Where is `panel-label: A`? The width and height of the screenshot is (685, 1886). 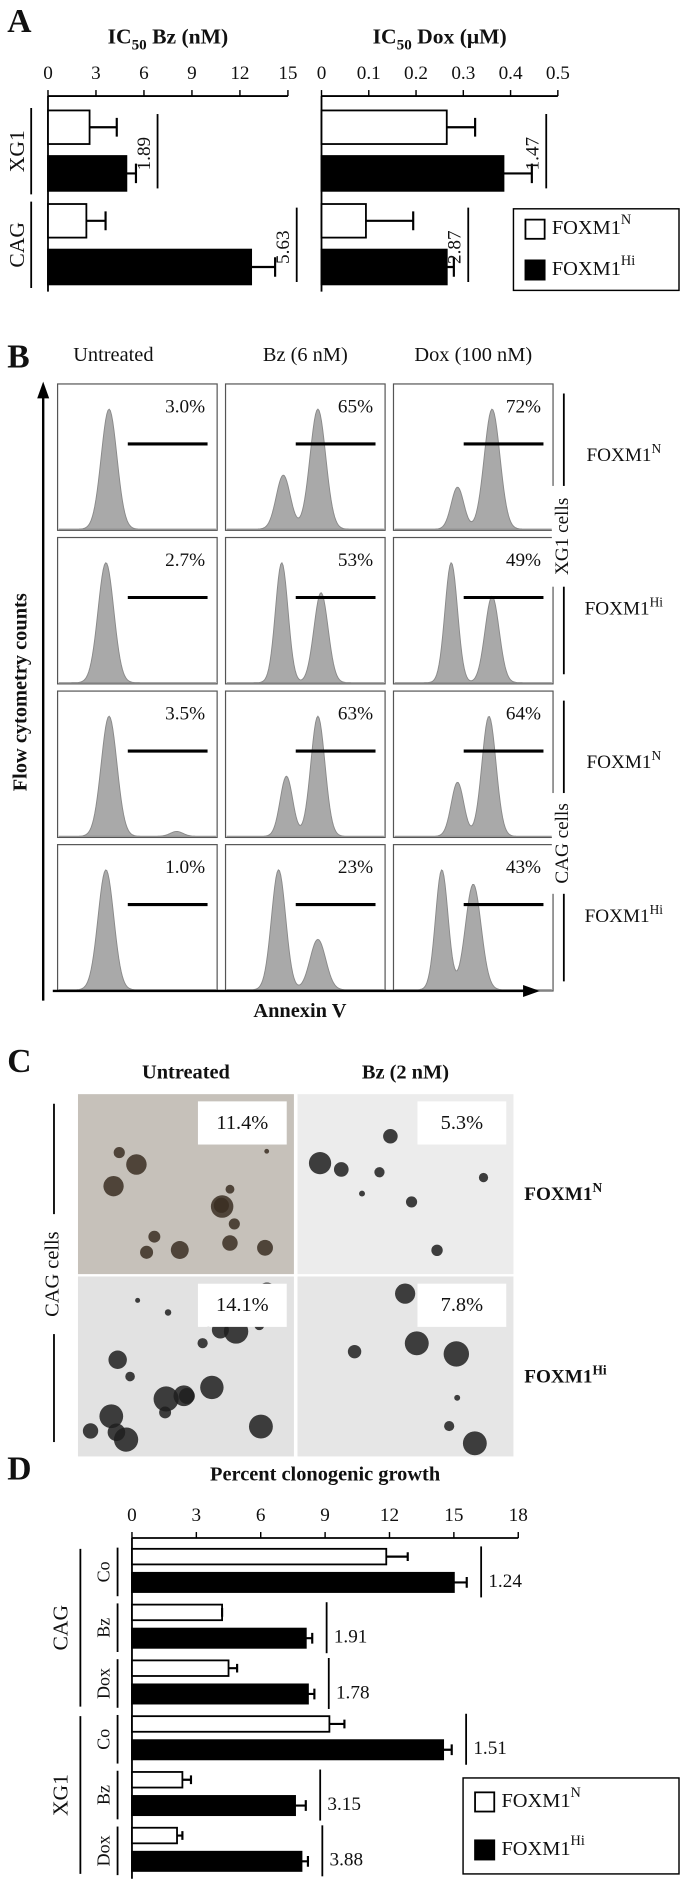 panel-label: A is located at coordinates (19, 21).